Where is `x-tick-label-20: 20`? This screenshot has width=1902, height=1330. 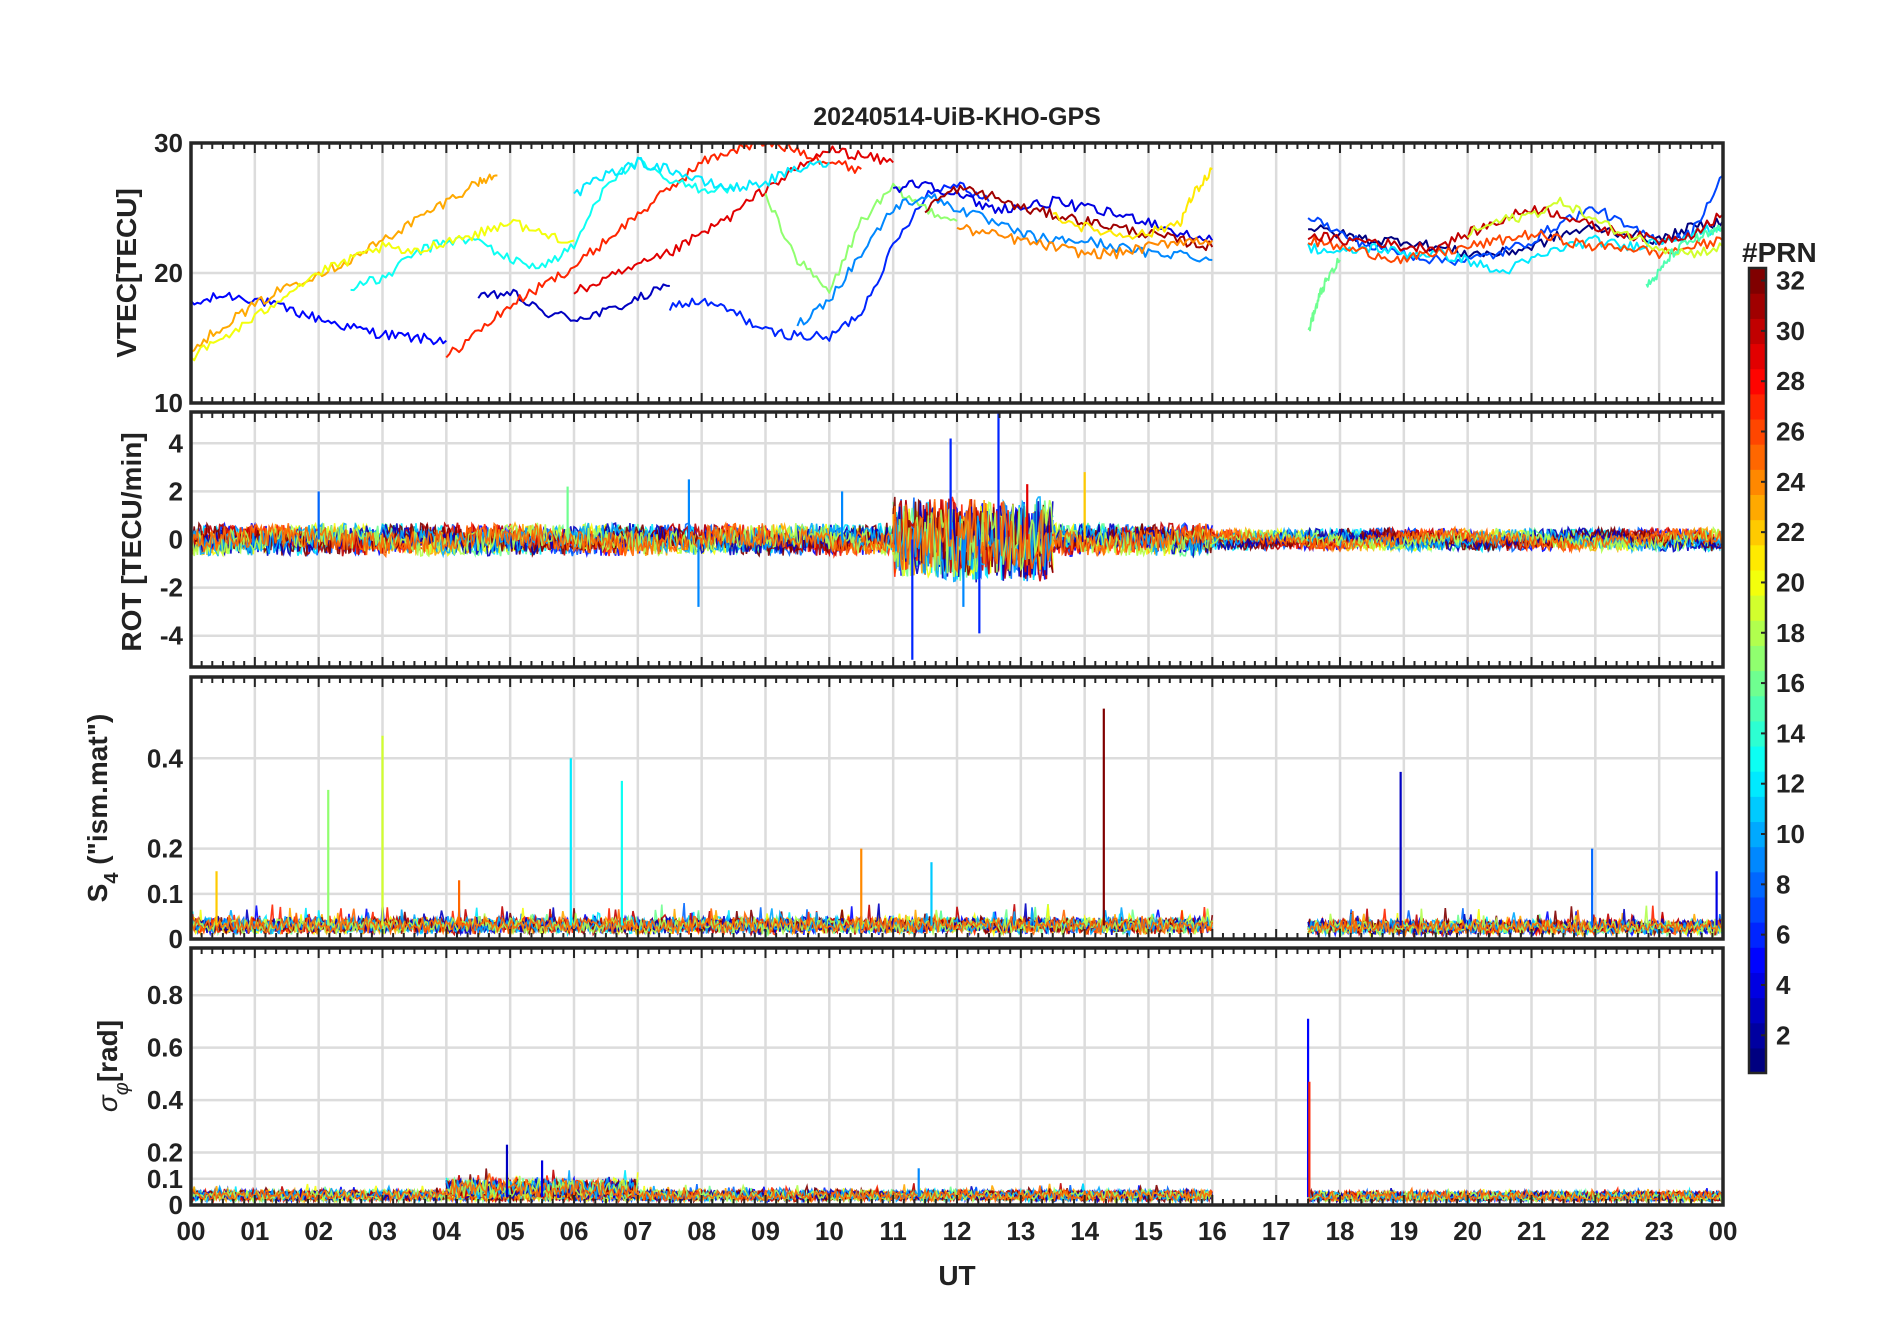 x-tick-label-20: 20 is located at coordinates (1467, 1231).